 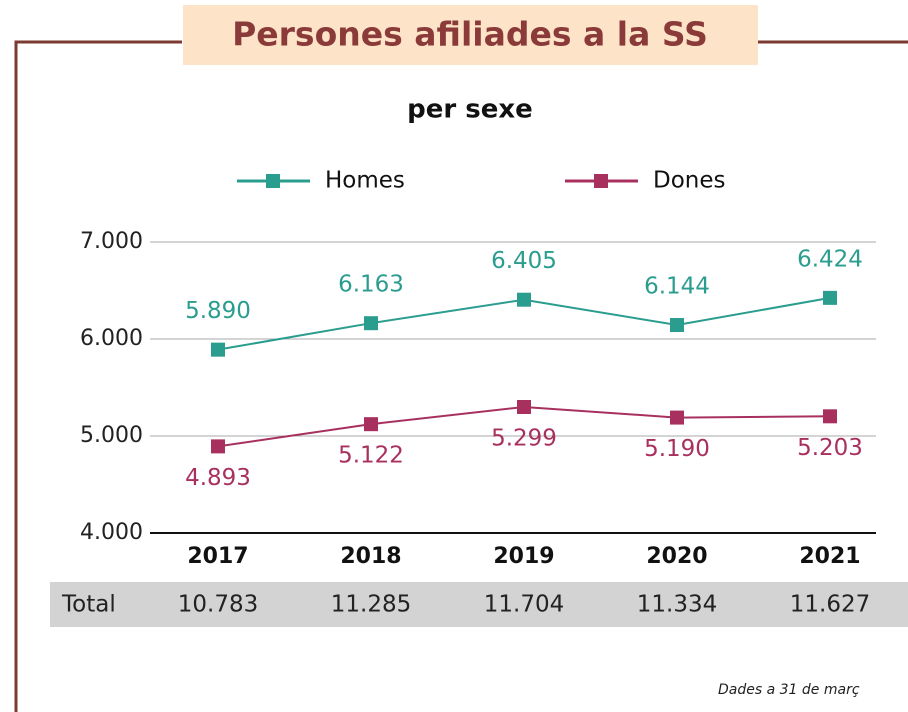 I want to click on footnote: Dades a 31 de març, so click(x=789, y=690).